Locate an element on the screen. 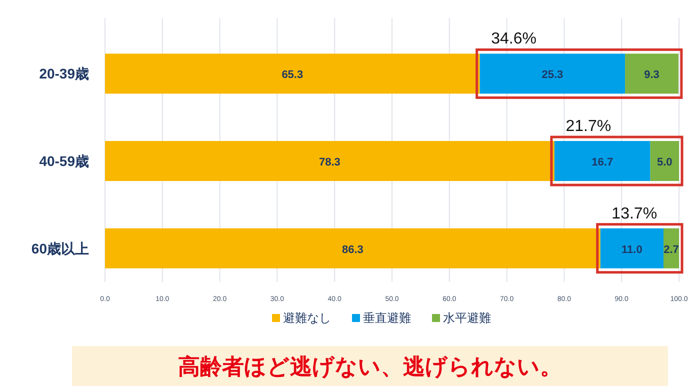 The width and height of the screenshot is (700, 391). data-label: 25.3 is located at coordinates (553, 75).